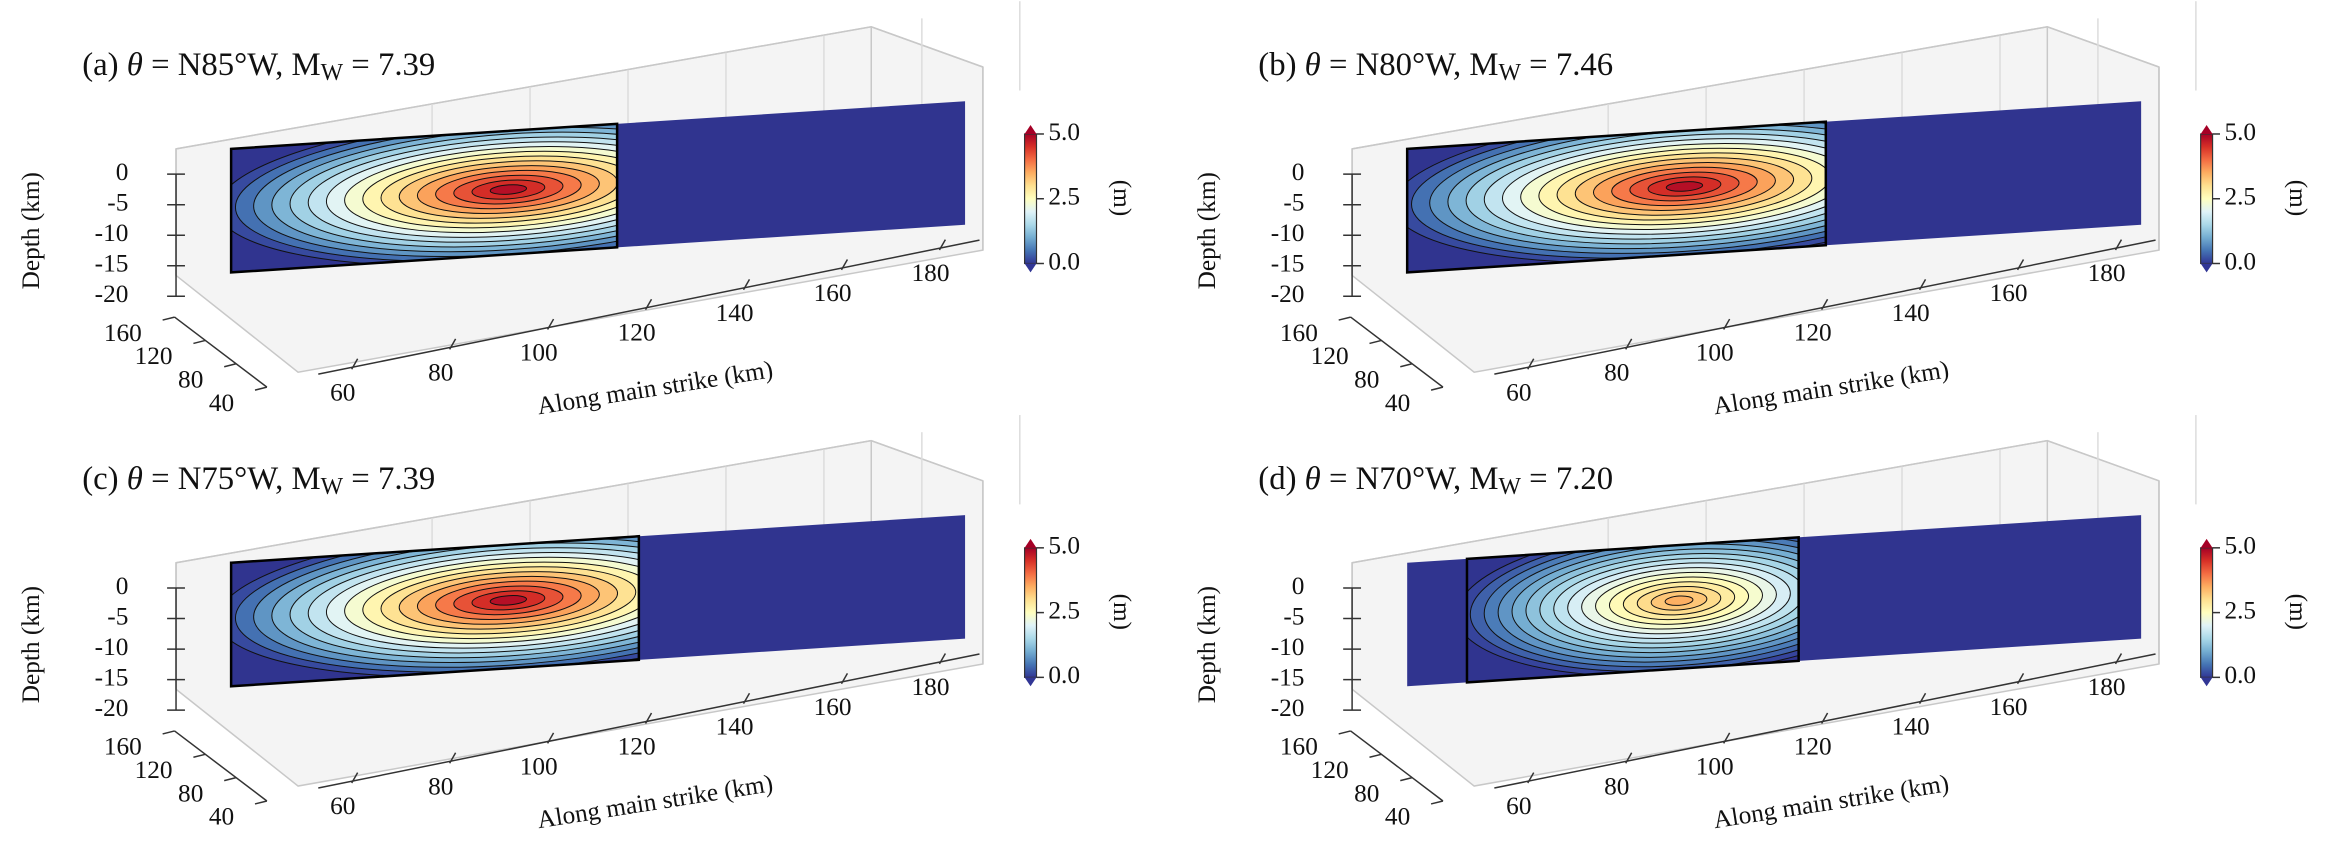  I want to click on colorbar-tick-label: 5.0, so click(1064, 132).